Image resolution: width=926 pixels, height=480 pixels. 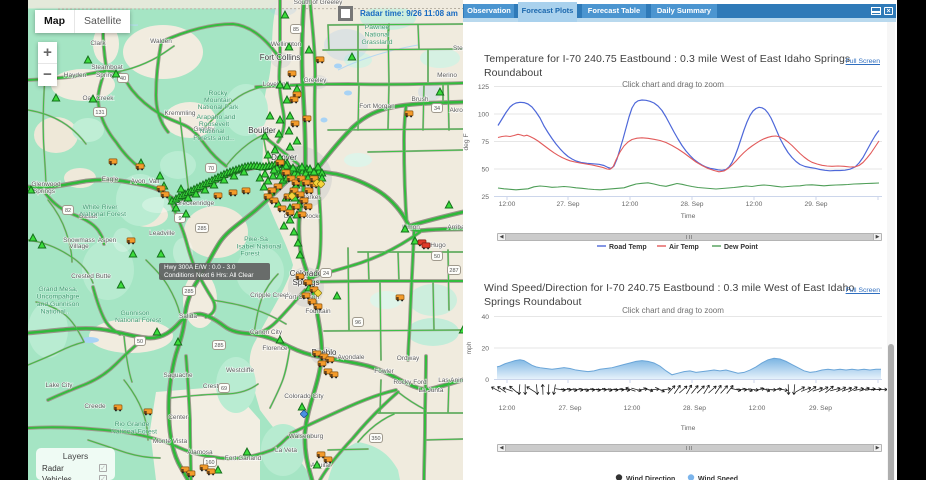 What do you see at coordinates (107, 67) in the screenshot?
I see `svg-text: Steamboat` at bounding box center [107, 67].